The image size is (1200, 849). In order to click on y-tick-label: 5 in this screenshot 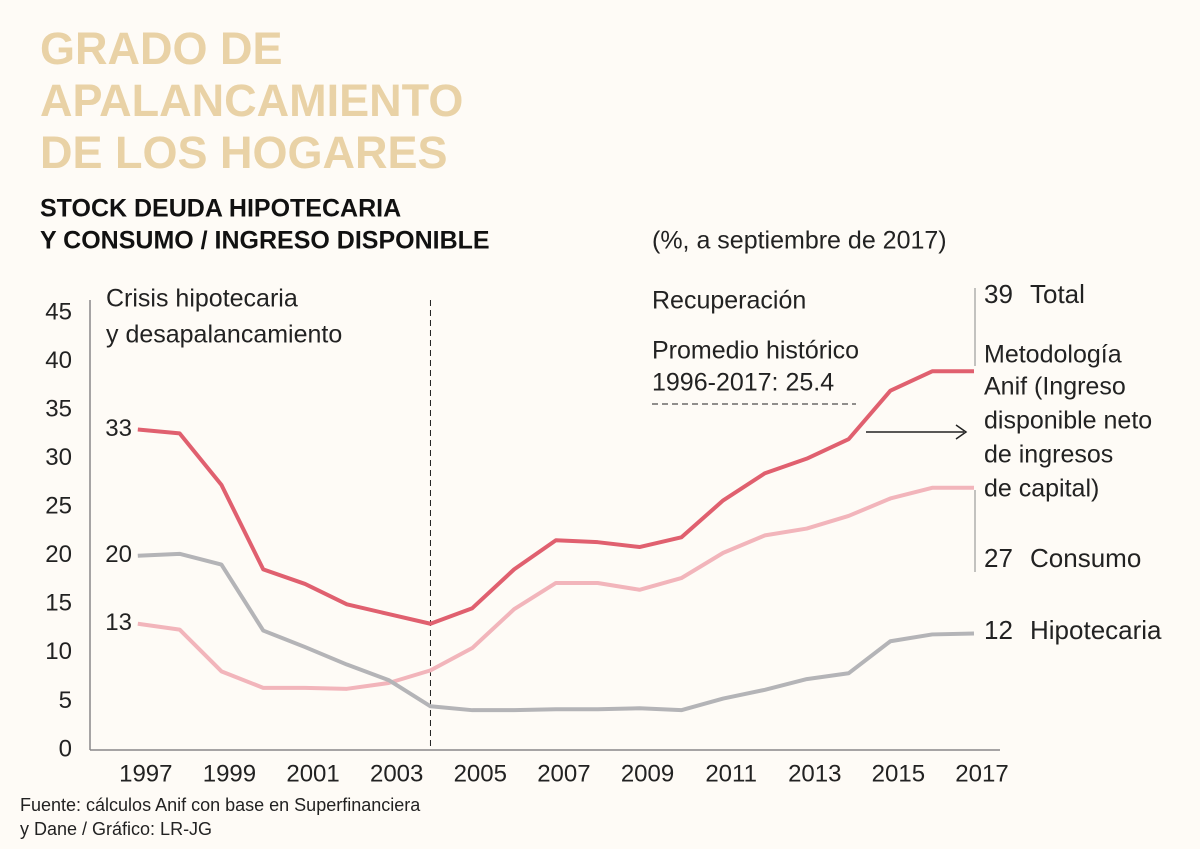, I will do `click(65, 700)`.